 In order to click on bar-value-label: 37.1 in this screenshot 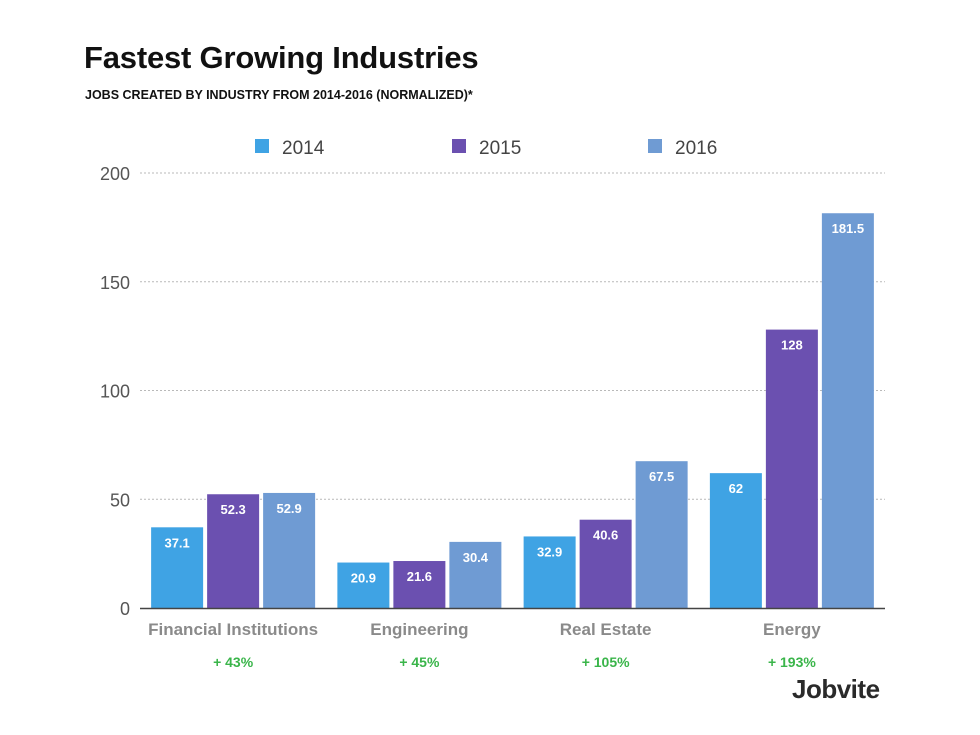, I will do `click(176, 542)`.